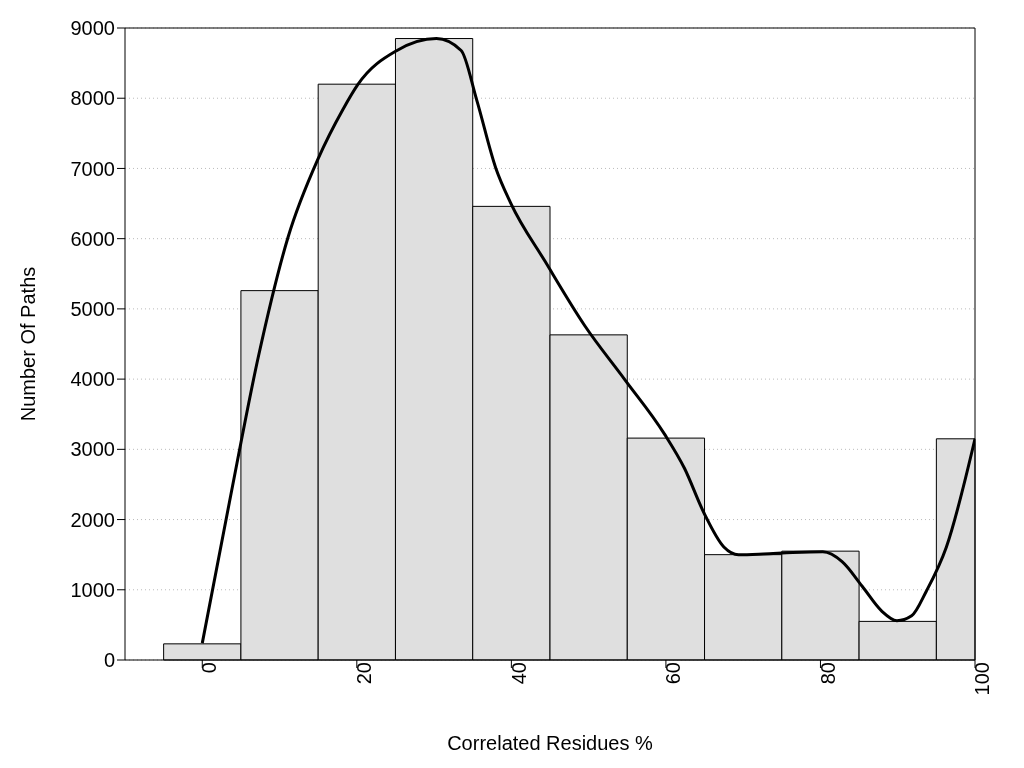 This screenshot has width=1024, height=768. Describe the element at coordinates (827, 673) in the screenshot. I see `x-tick-label: 80` at that location.